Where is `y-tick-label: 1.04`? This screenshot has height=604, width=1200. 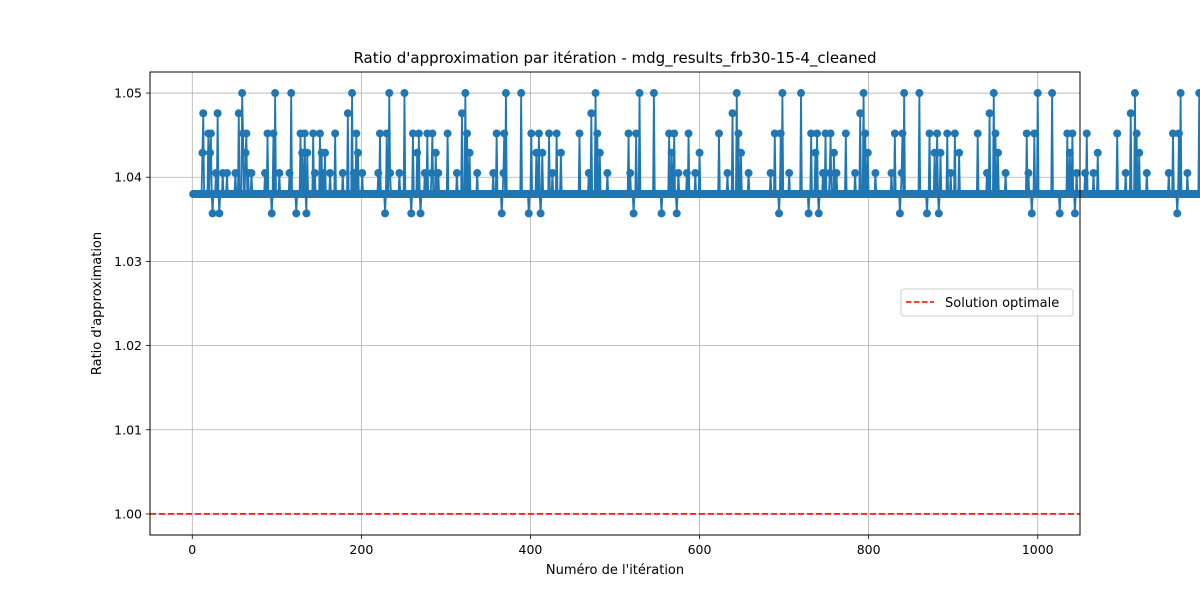 y-tick-label: 1.04 is located at coordinates (128, 177).